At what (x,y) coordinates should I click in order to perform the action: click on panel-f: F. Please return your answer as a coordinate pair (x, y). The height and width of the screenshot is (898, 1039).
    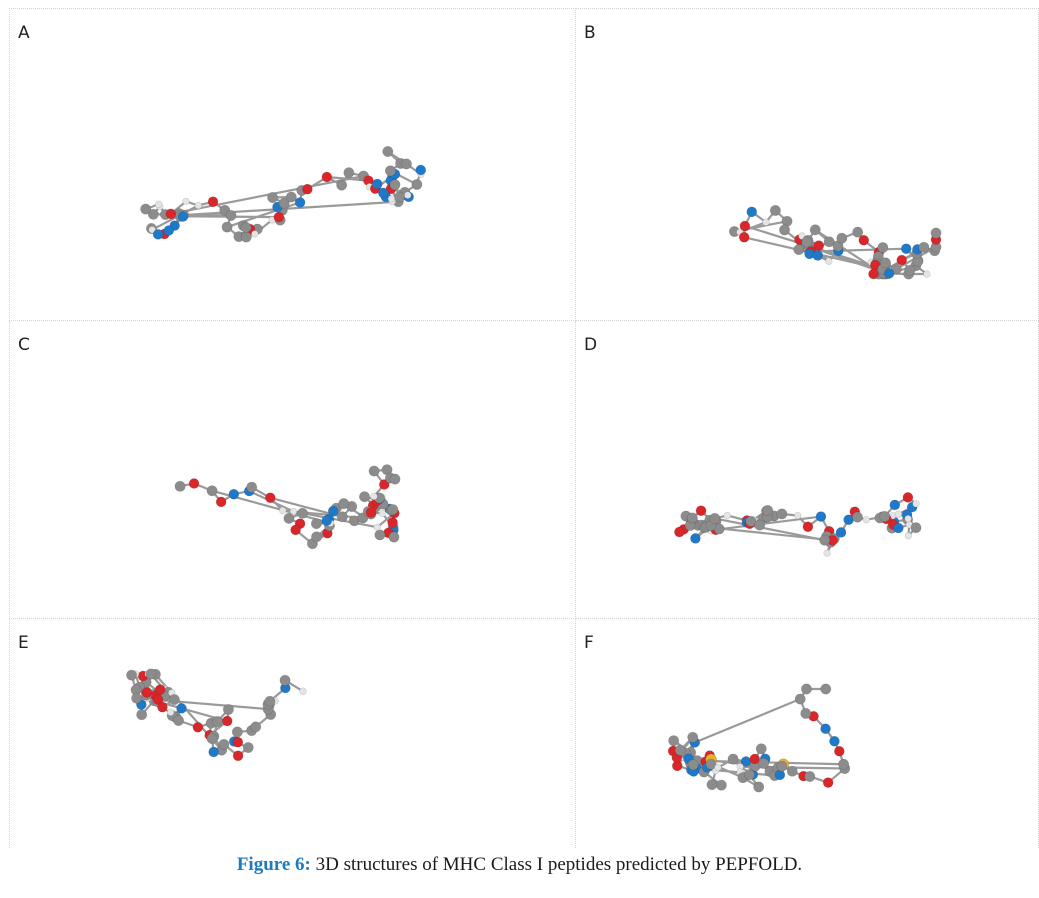
    Looking at the image, I should click on (807, 733).